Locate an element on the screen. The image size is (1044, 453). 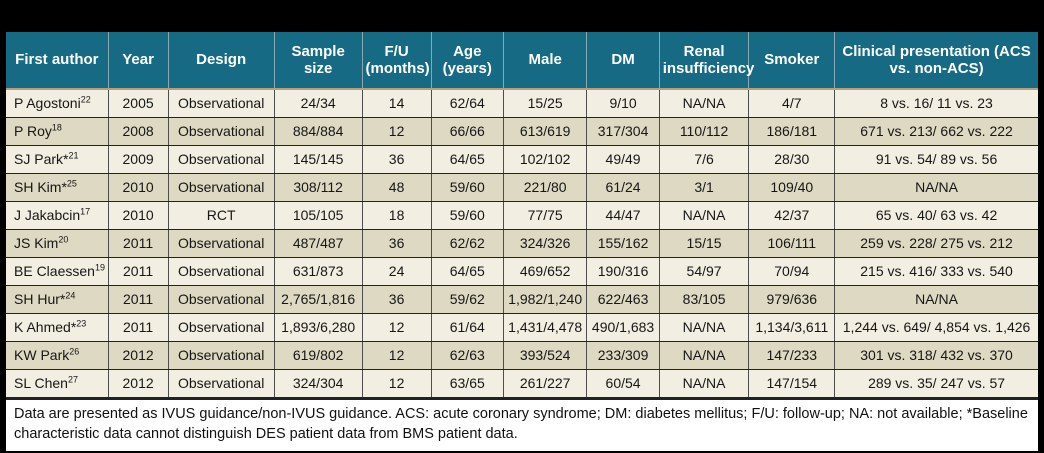
author-name: SL Chen is located at coordinates (41, 382).